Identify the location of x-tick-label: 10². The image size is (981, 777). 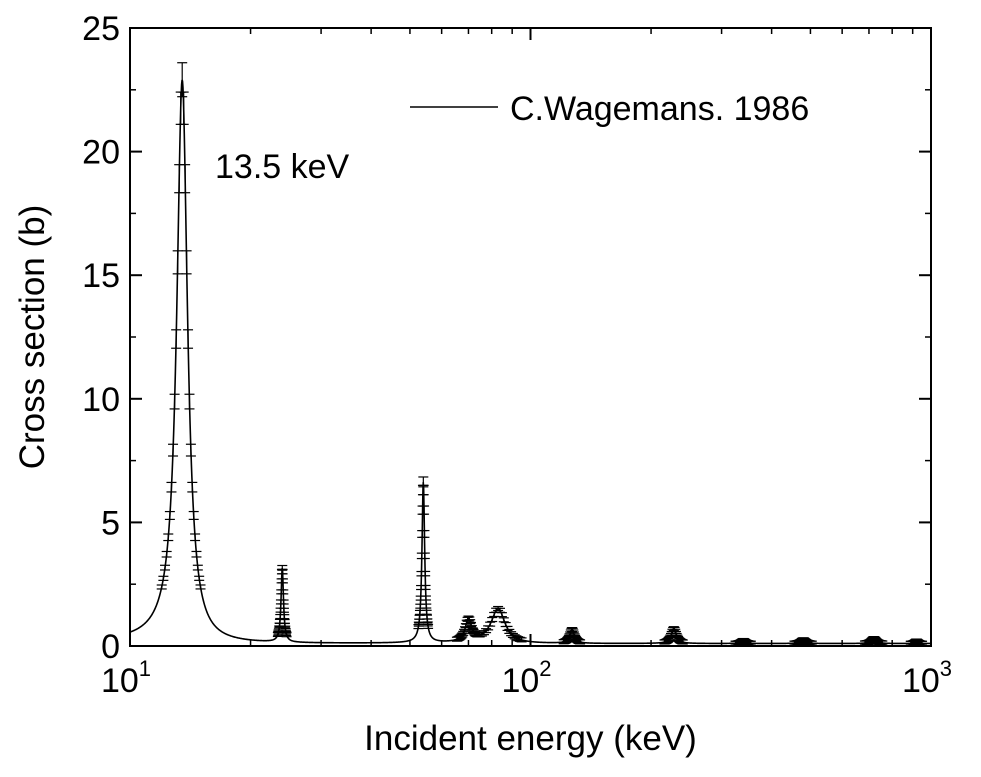
(526, 678).